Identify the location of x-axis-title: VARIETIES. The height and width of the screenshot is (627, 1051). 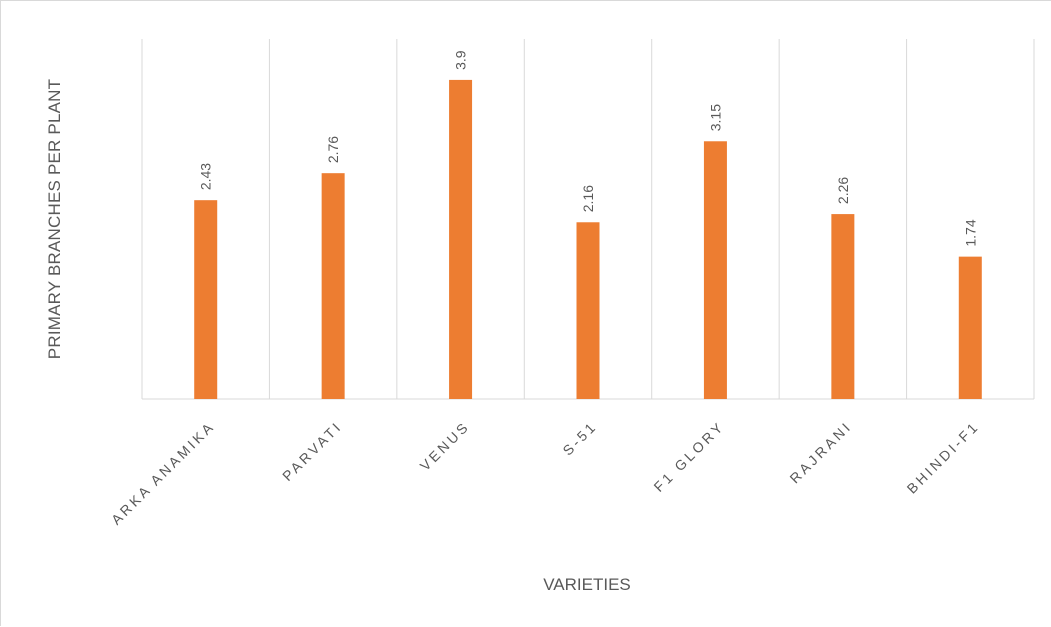
(587, 584).